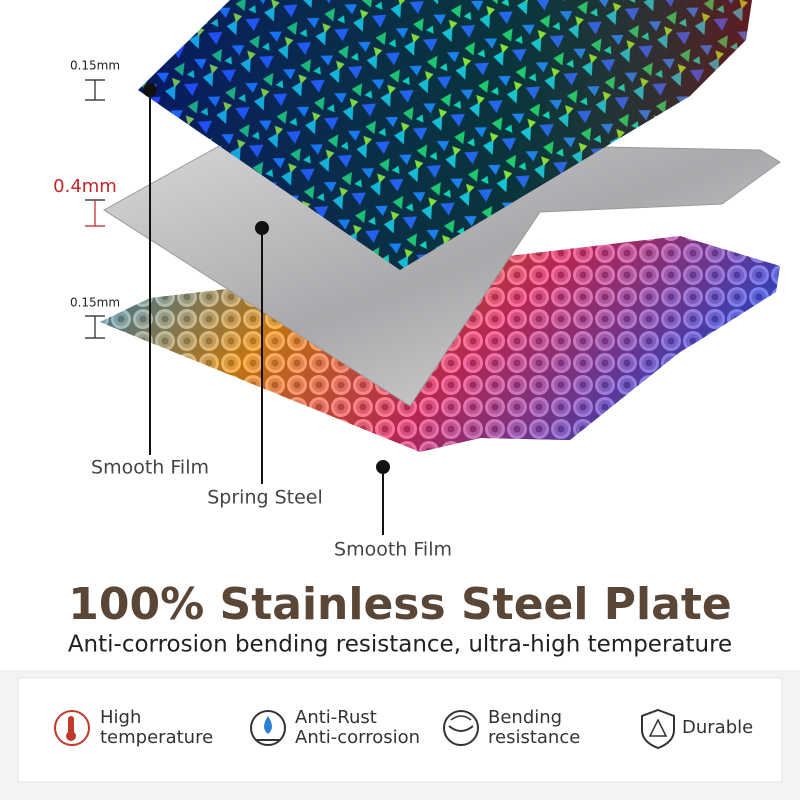 The height and width of the screenshot is (800, 800). What do you see at coordinates (461, 728) in the screenshot?
I see `icon-bending` at bounding box center [461, 728].